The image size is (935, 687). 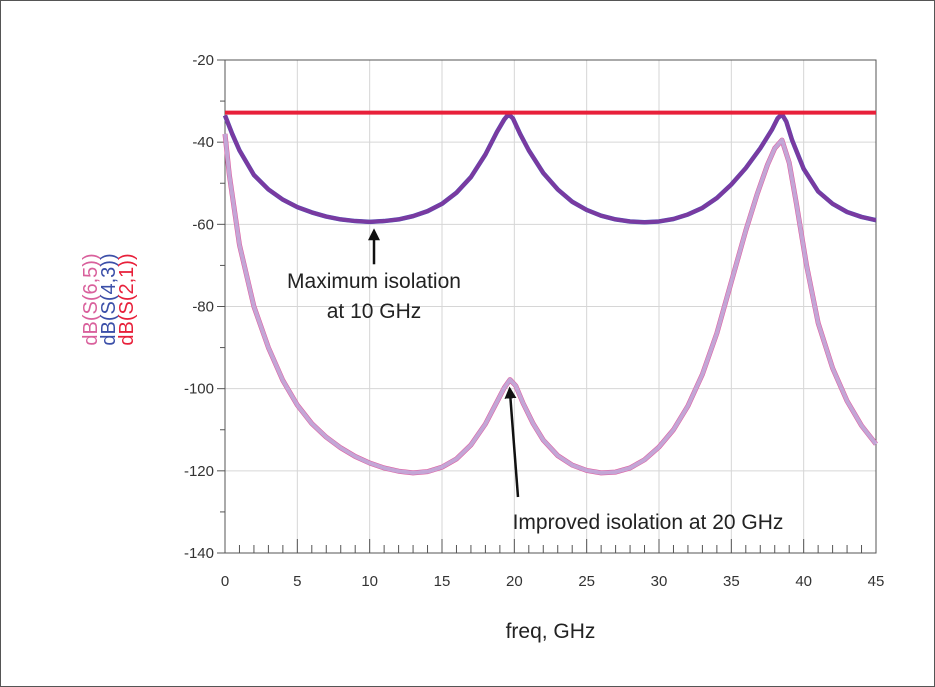 What do you see at coordinates (225, 581) in the screenshot?
I see `x-tick-label: 0` at bounding box center [225, 581].